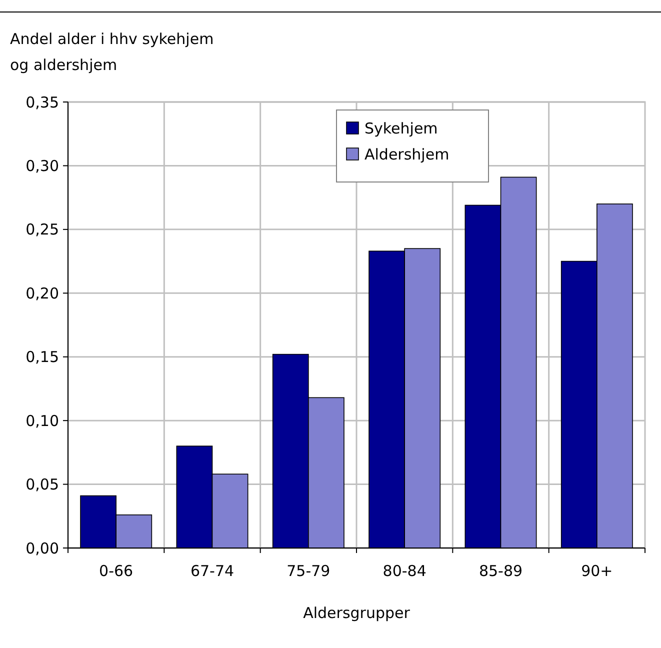  What do you see at coordinates (500, 571) in the screenshot?
I see `x-tick-label: 85-89` at bounding box center [500, 571].